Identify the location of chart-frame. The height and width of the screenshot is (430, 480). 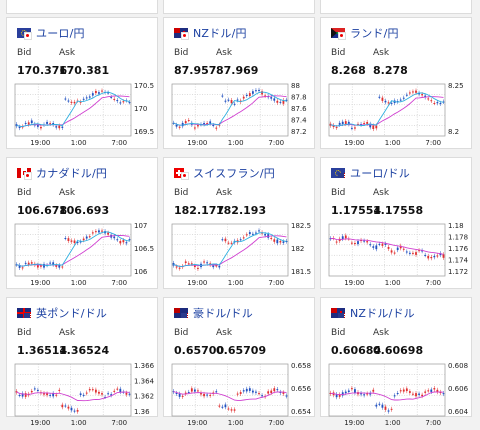
(387, 250).